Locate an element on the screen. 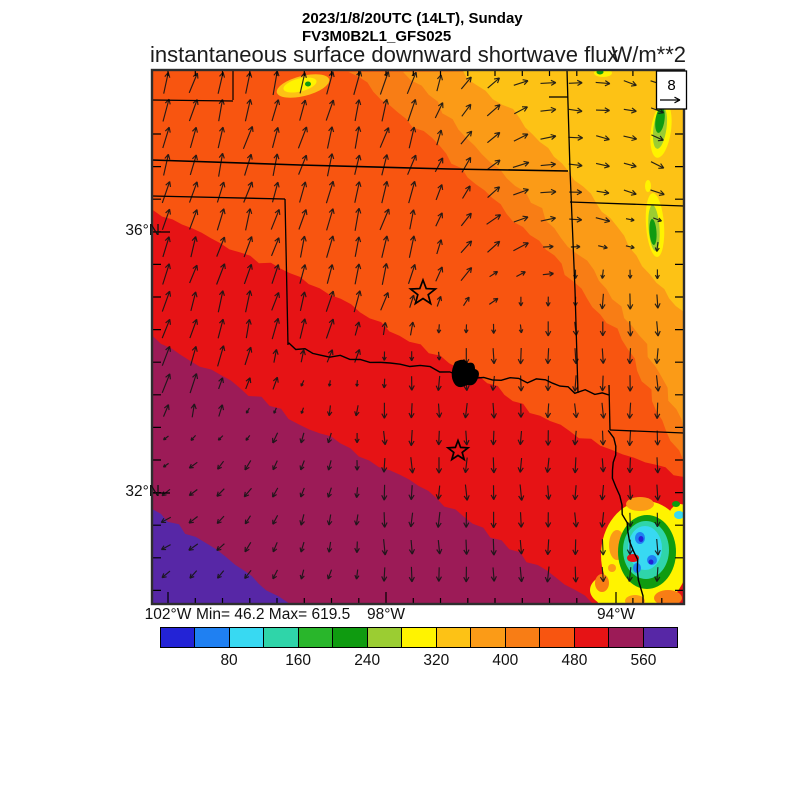 The width and height of the screenshot is (800, 800). vector-reference-box: 8 is located at coordinates (671, 90).